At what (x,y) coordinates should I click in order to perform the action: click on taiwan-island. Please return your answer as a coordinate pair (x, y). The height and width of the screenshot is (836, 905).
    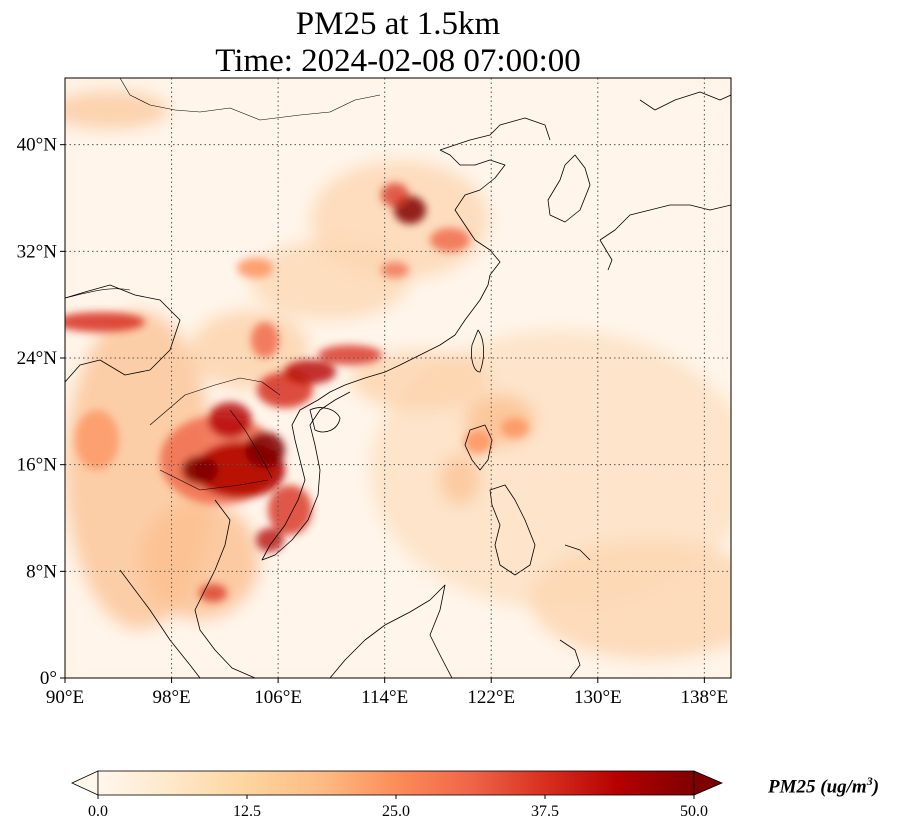
    Looking at the image, I should click on (477, 351).